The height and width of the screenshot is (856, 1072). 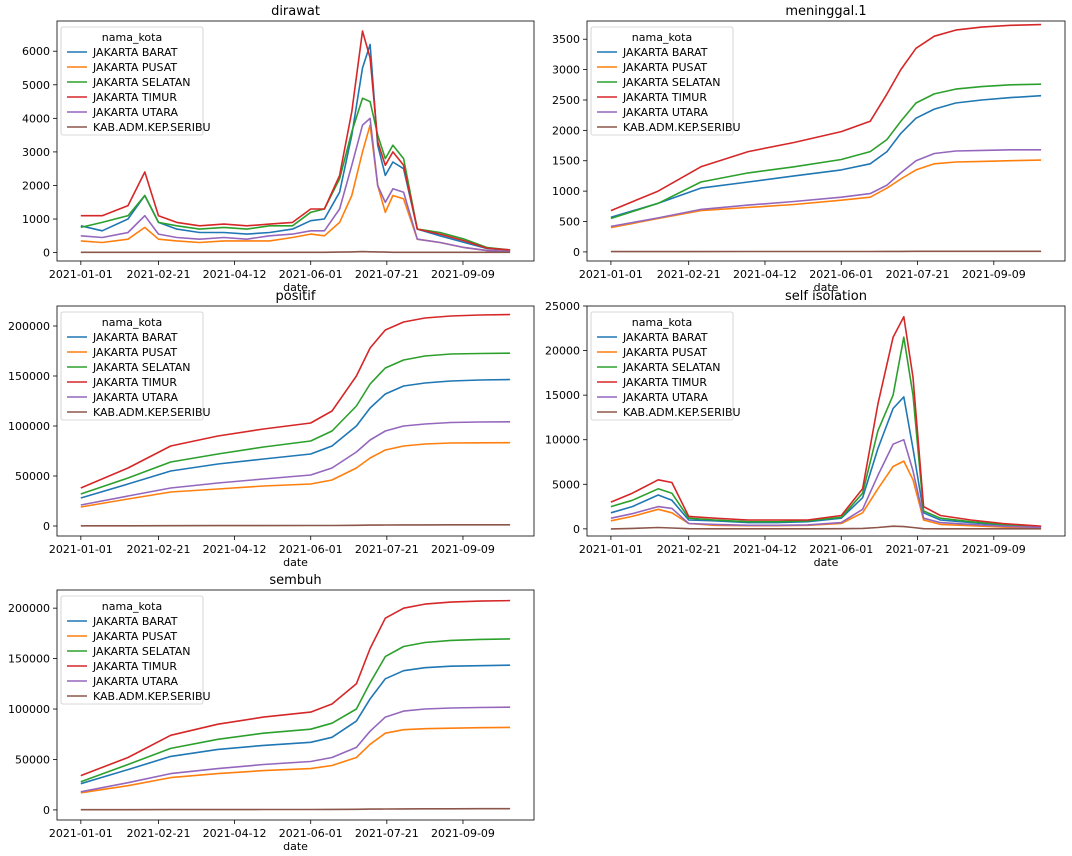 What do you see at coordinates (29, 608) in the screenshot?
I see `y-tick-label: 200000` at bounding box center [29, 608].